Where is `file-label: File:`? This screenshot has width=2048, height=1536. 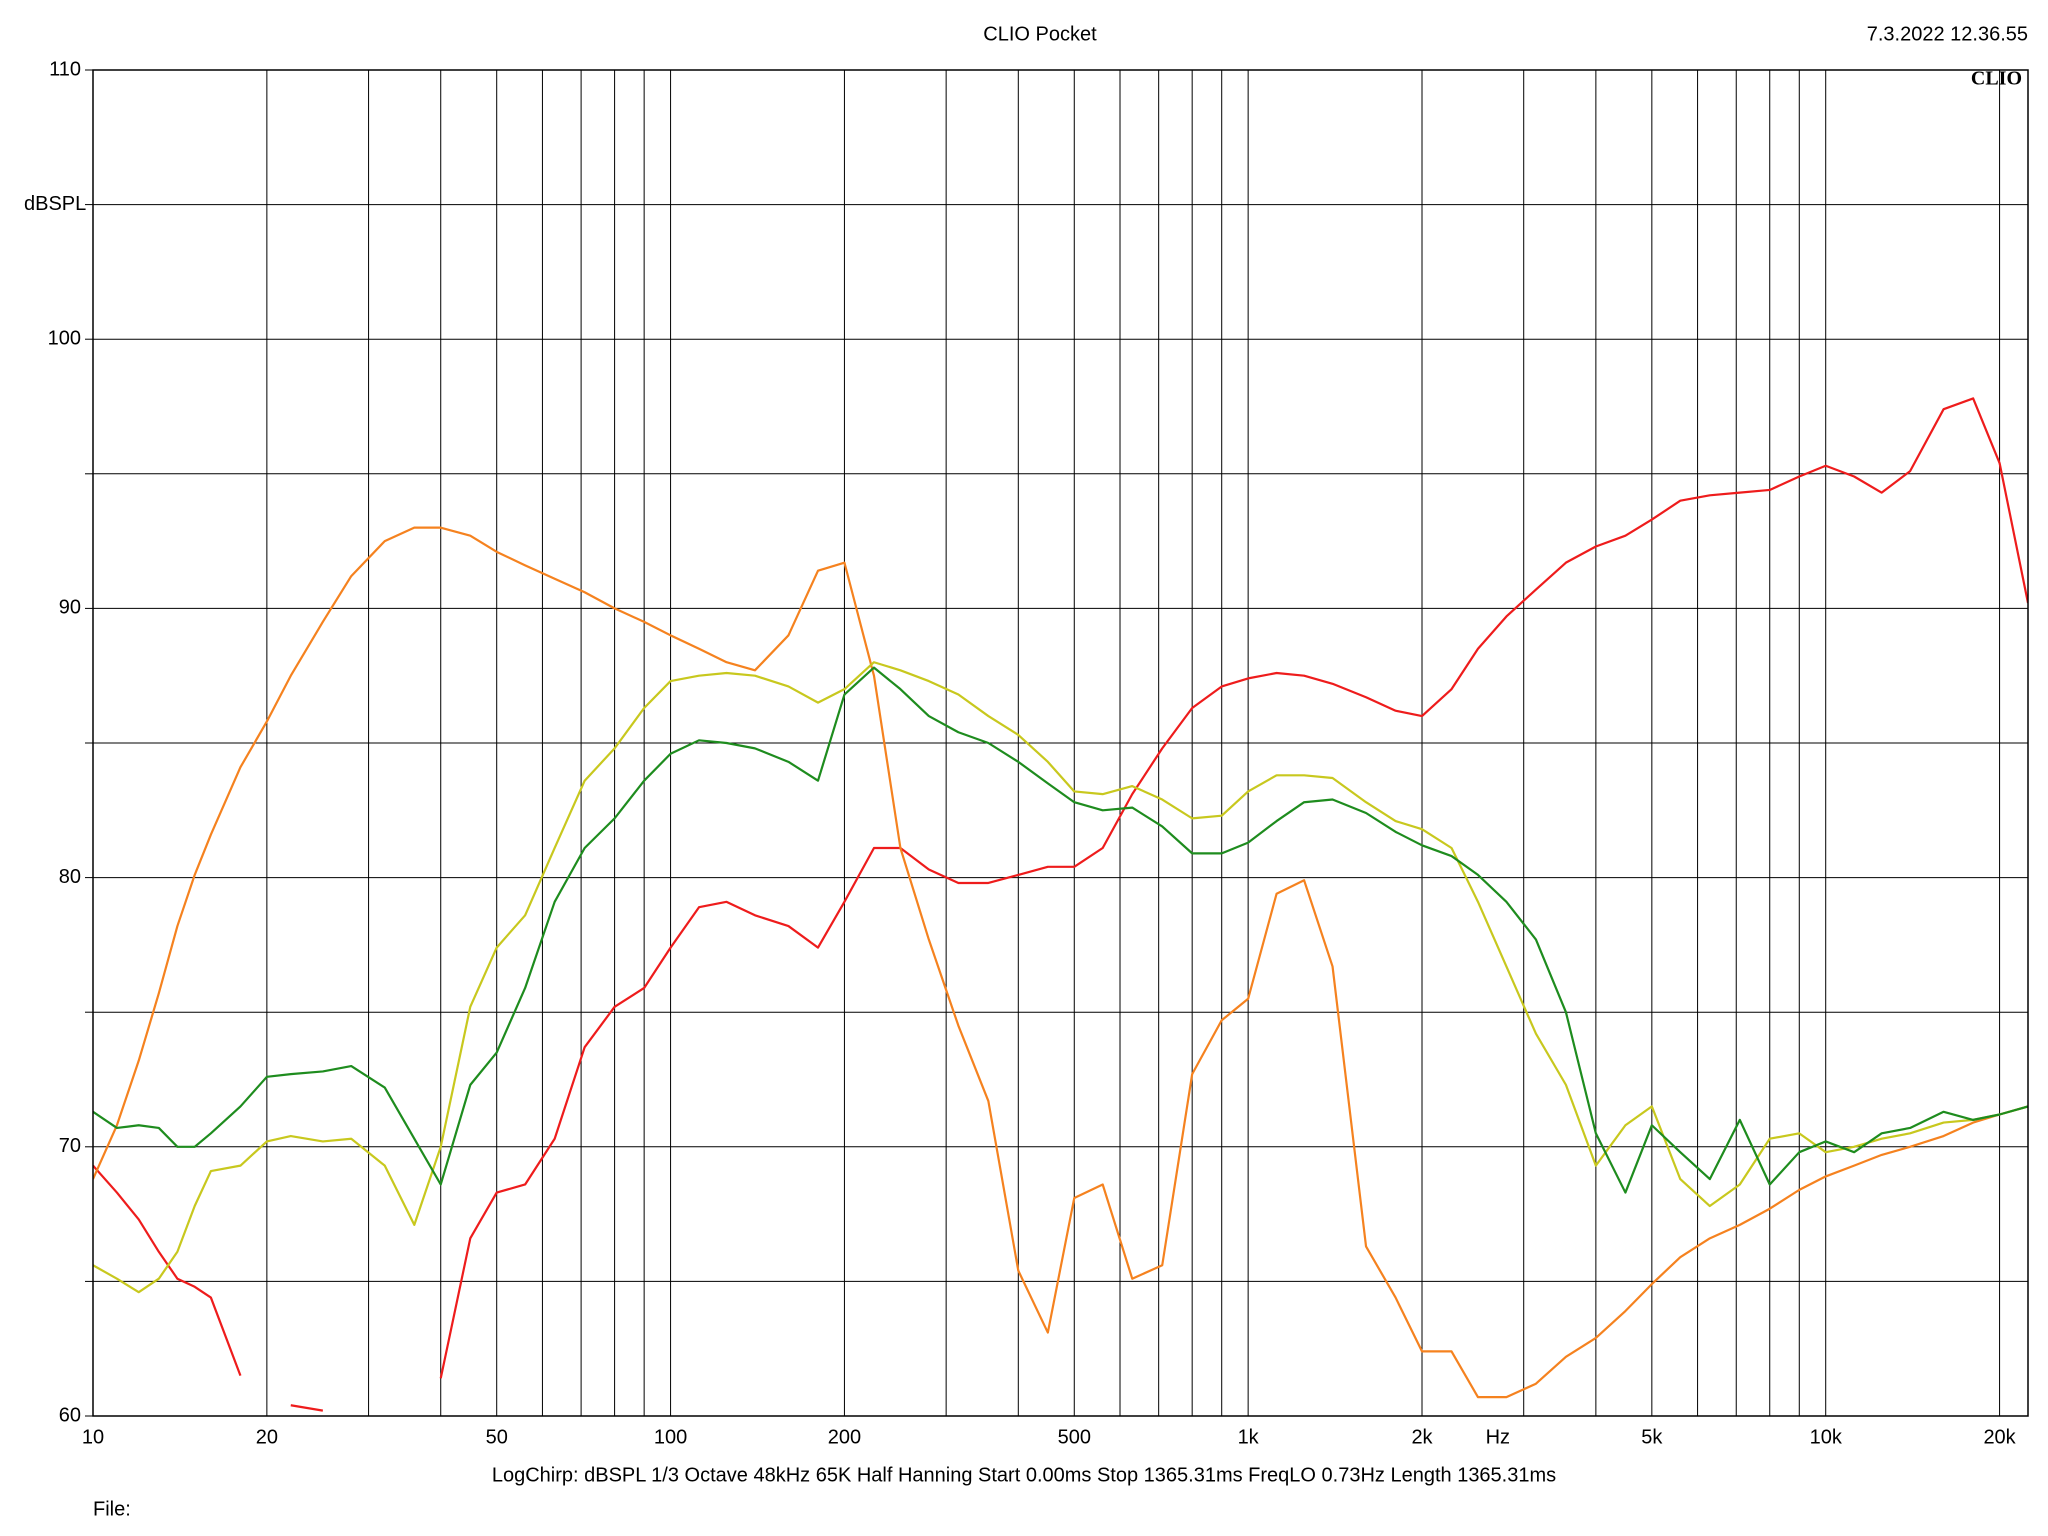
file-label: File: is located at coordinates (112, 1509).